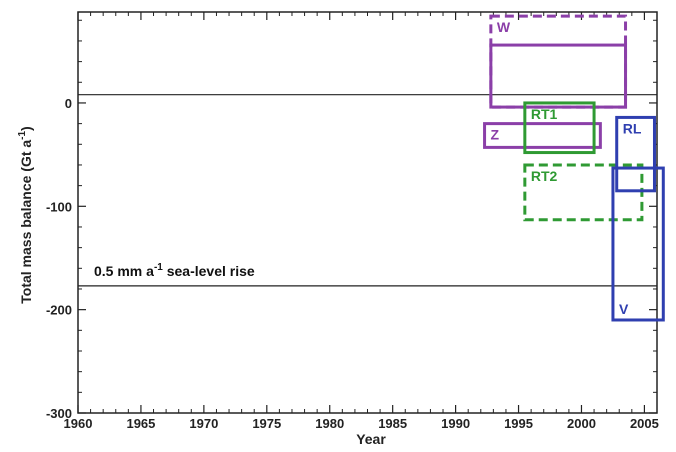 This screenshot has height=452, width=676. I want to click on x-tick-label: 1965, so click(140, 423).